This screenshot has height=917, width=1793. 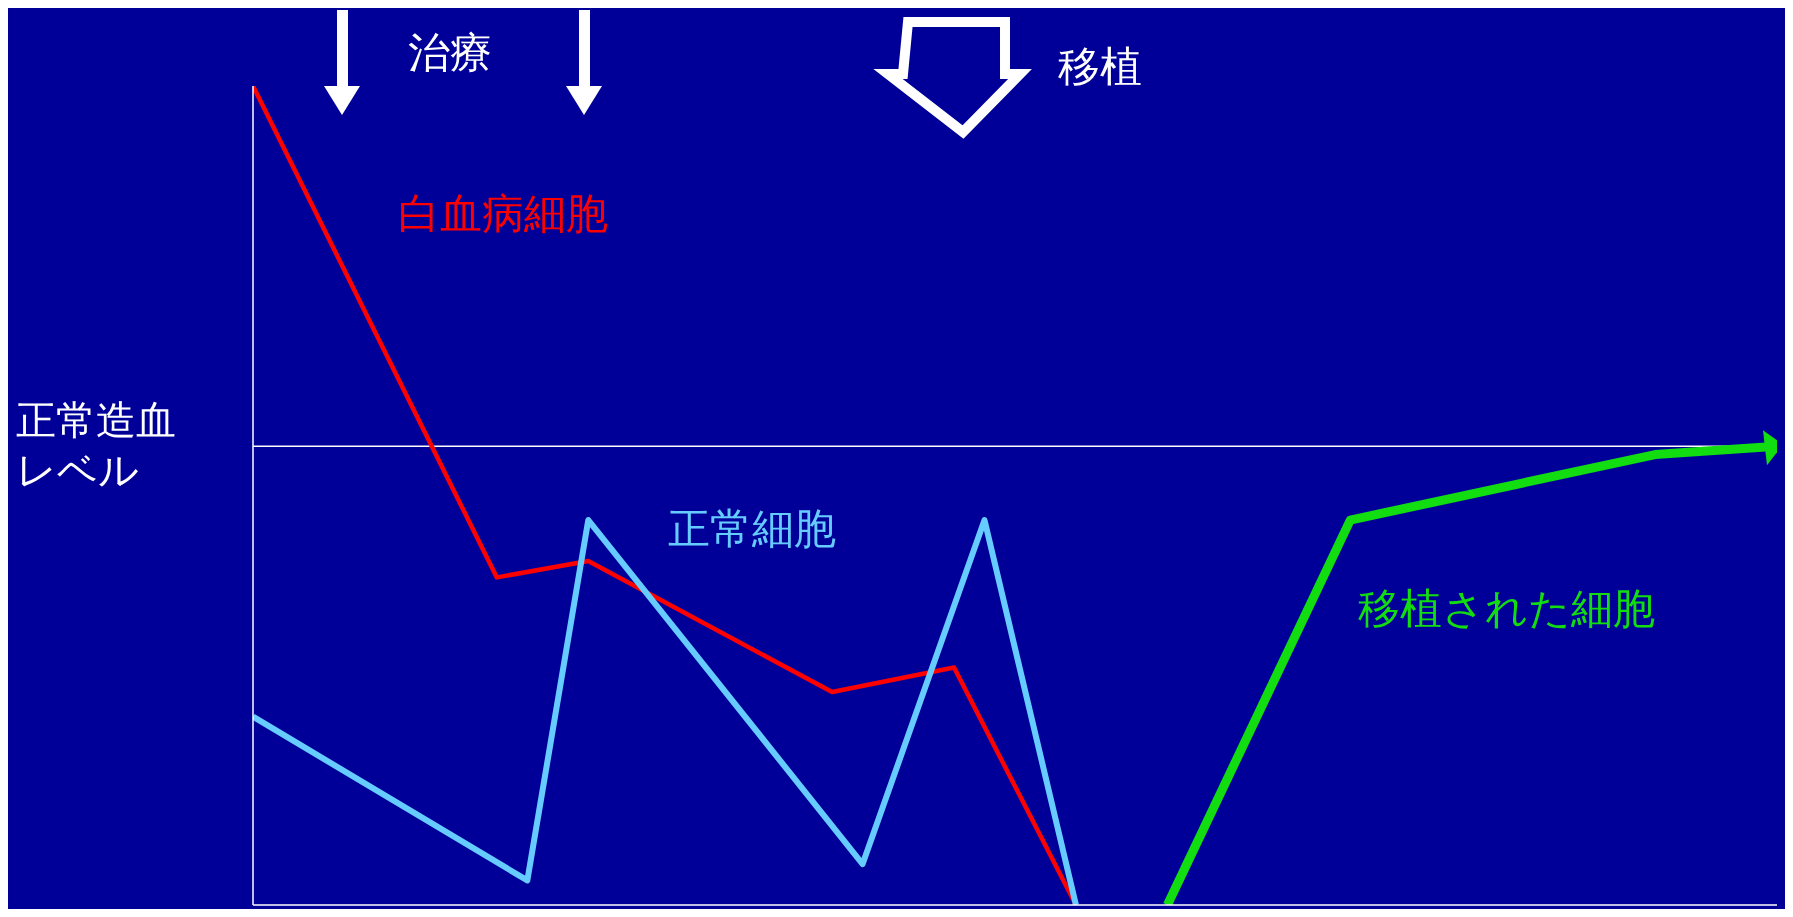 What do you see at coordinates (752, 528) in the screenshot?
I see `series-label: 正常細胞` at bounding box center [752, 528].